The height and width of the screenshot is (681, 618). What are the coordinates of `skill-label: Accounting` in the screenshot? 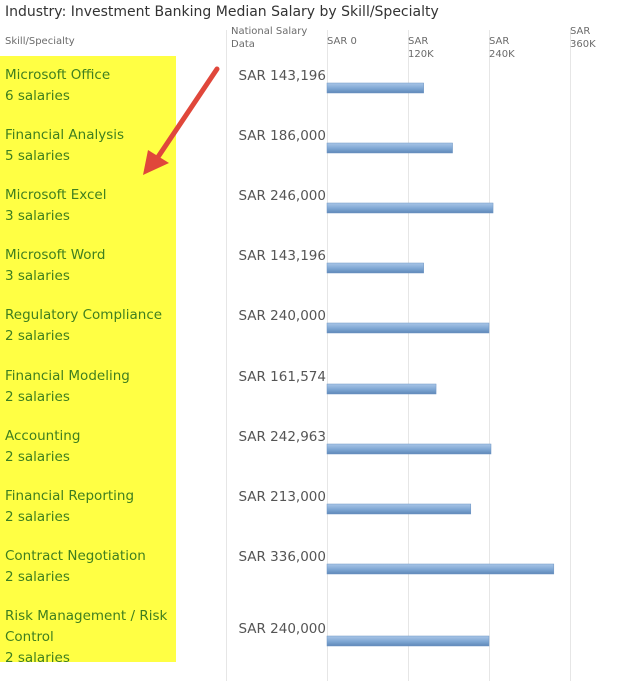 It's located at (43, 436).